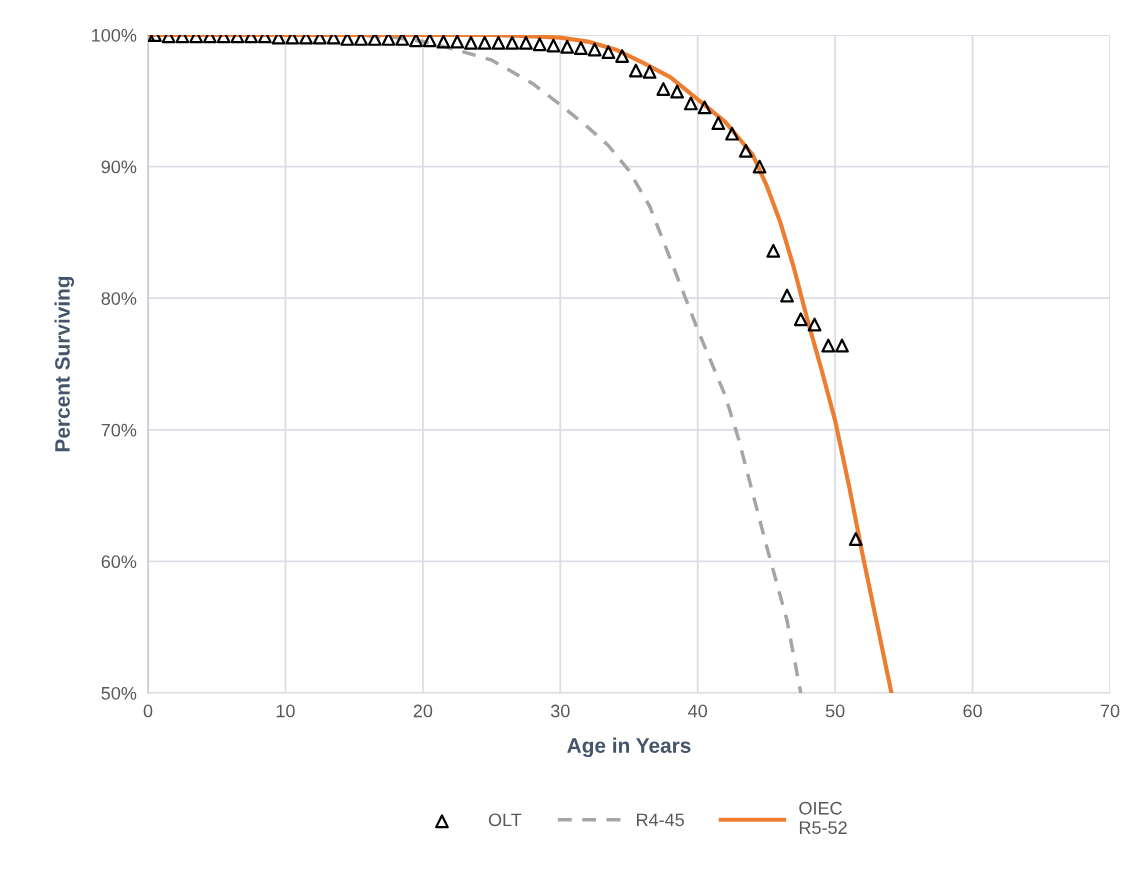 The height and width of the screenshot is (884, 1144). I want to click on y-tick-label: 50%, so click(119, 693).